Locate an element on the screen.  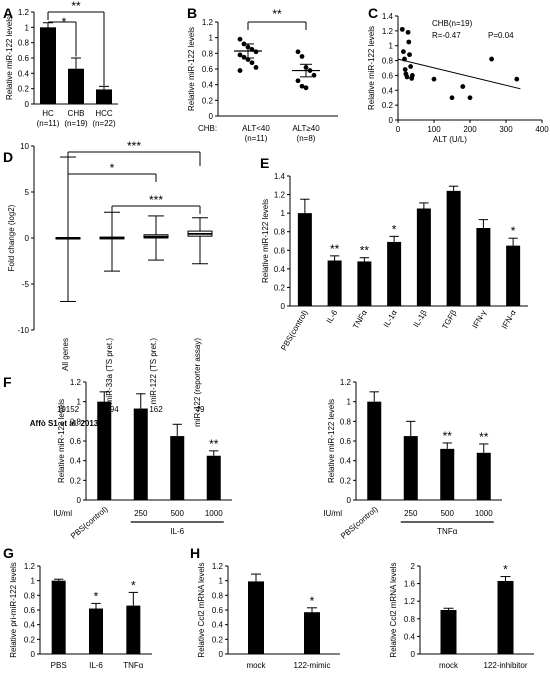
b-y-tick-label: 1.2 is located at coordinates (208, 22).